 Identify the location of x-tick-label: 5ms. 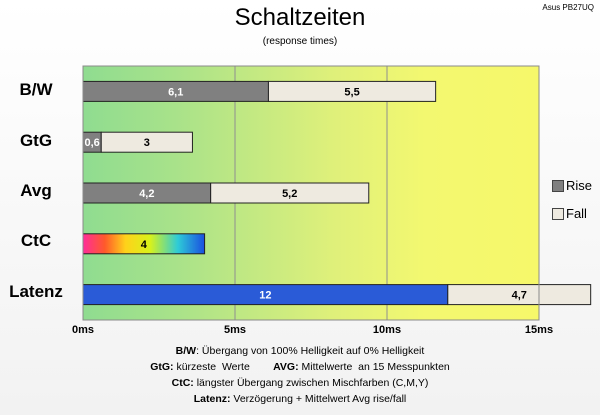
(235, 330).